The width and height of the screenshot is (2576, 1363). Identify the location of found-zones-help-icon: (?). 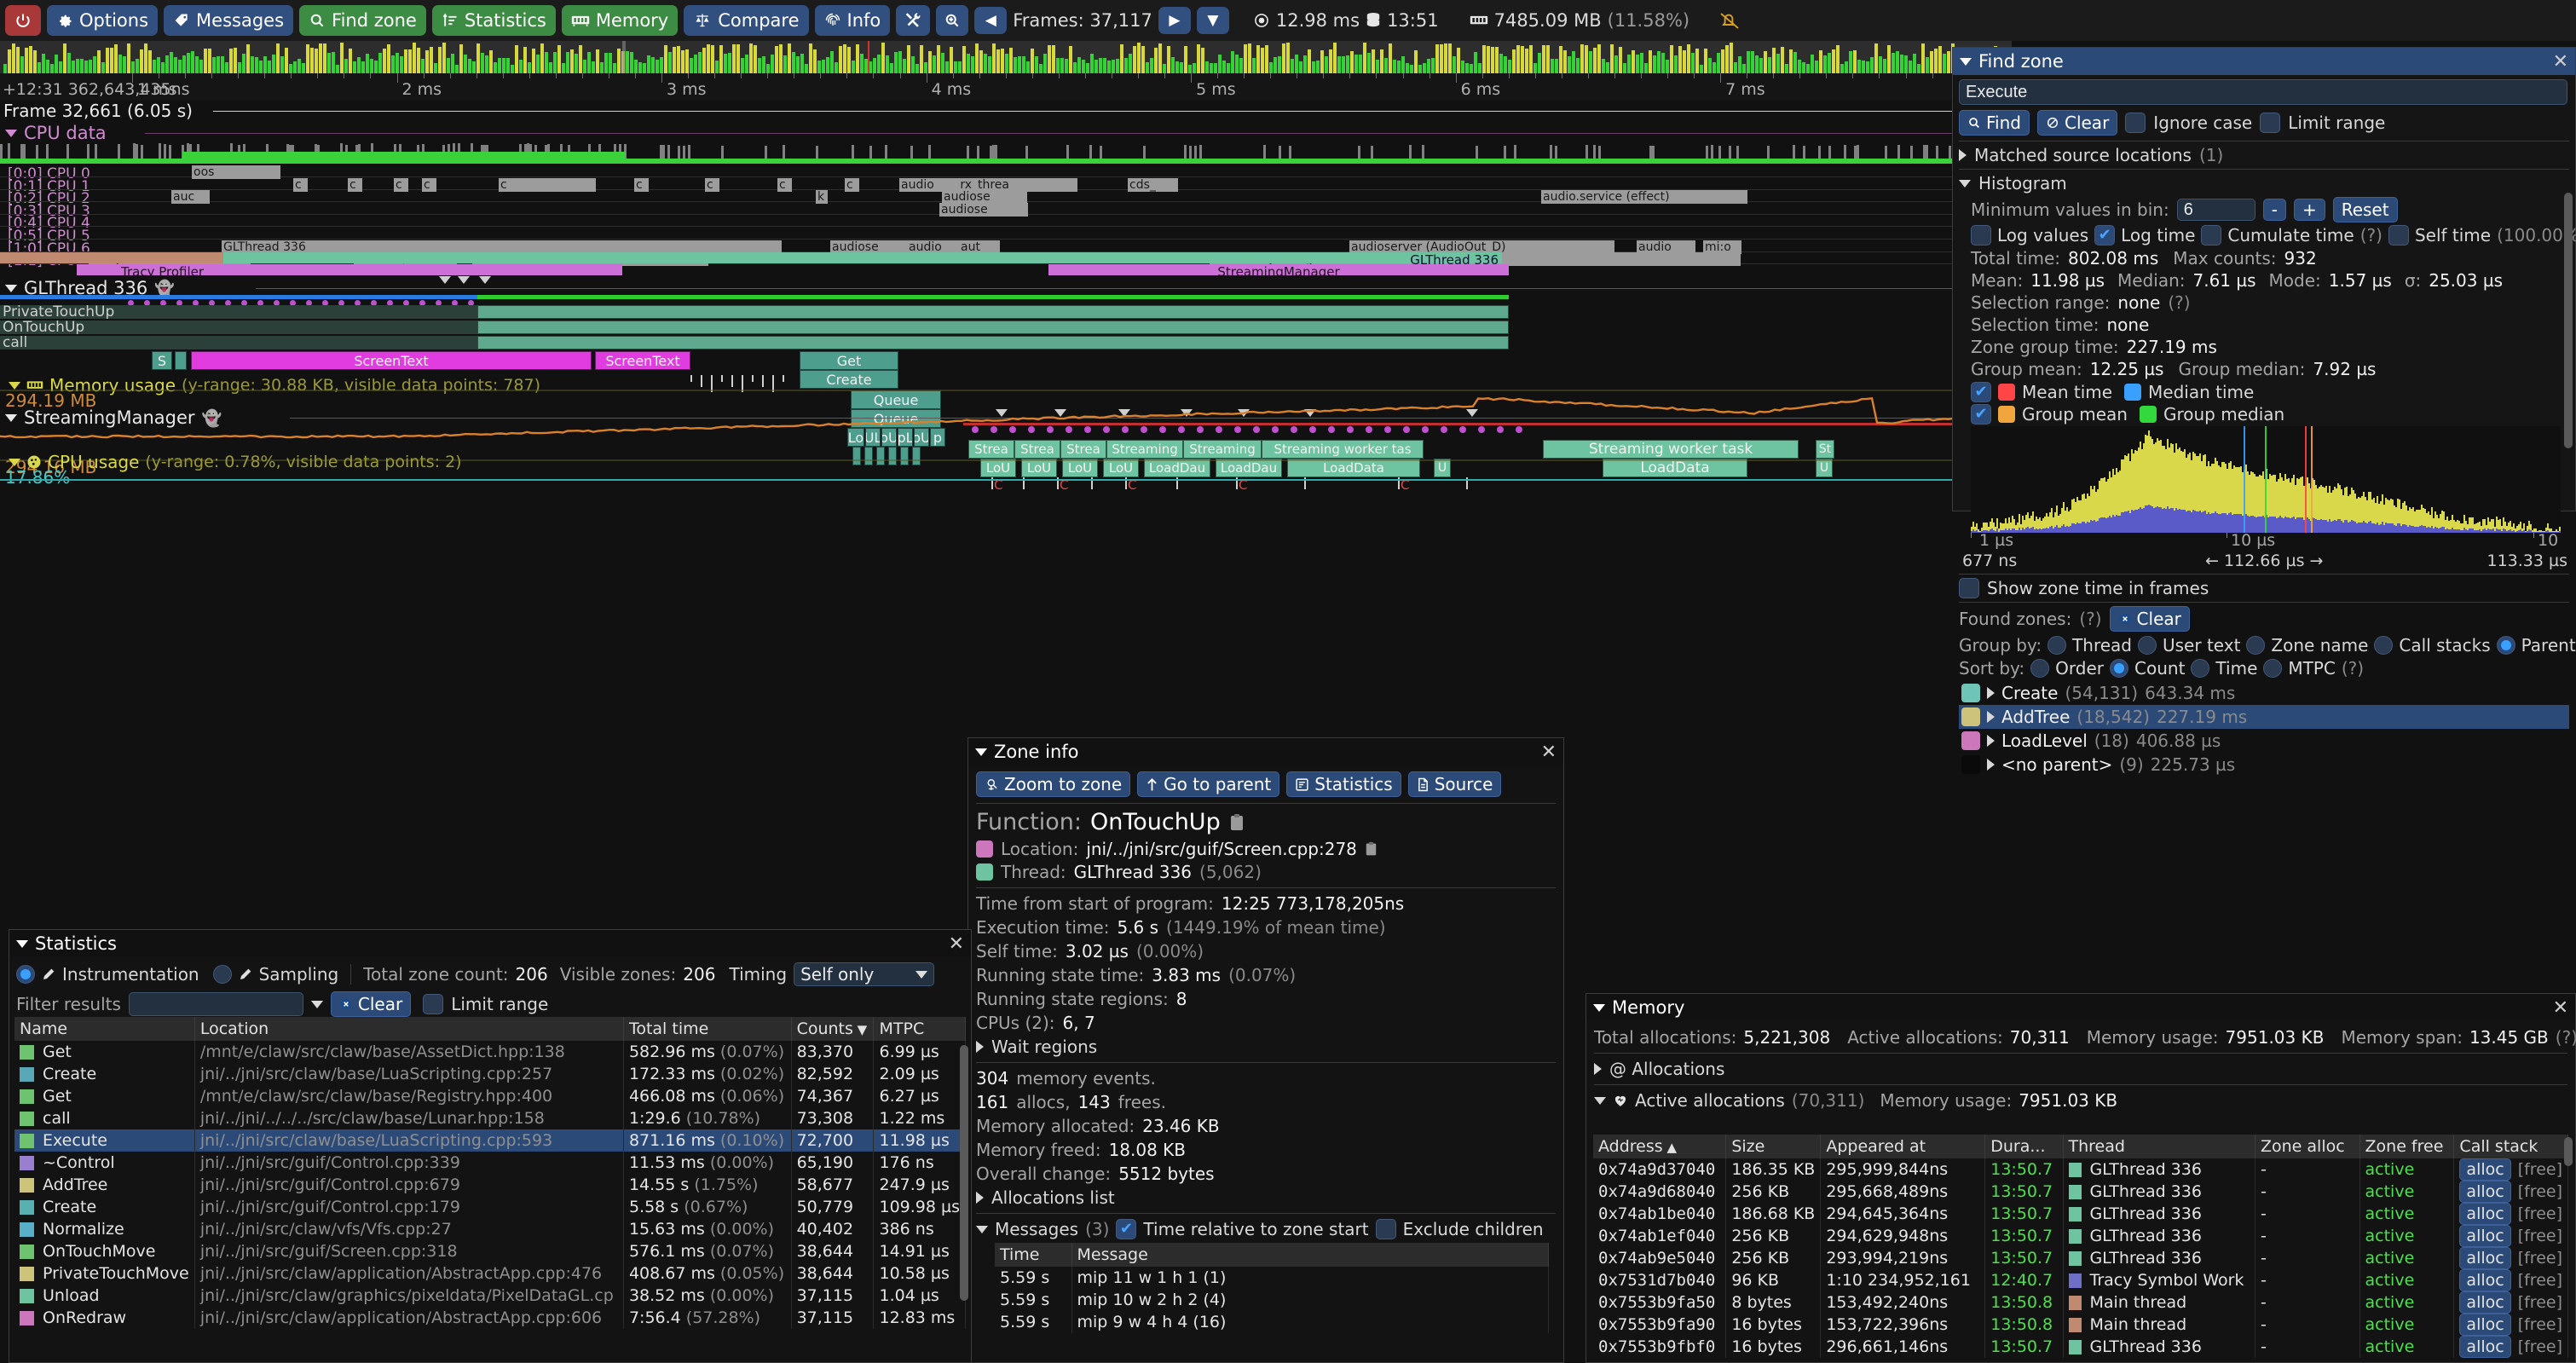
(2090, 619).